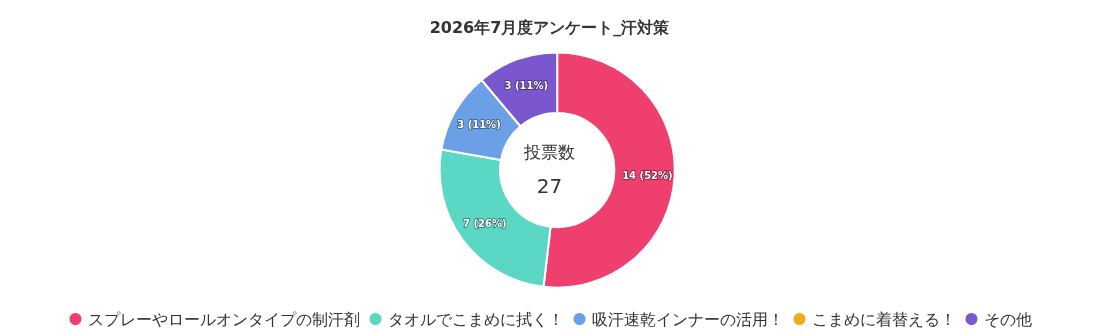 The height and width of the screenshot is (336, 1099). What do you see at coordinates (549, 151) in the screenshot?
I see `text: 投票数` at bounding box center [549, 151].